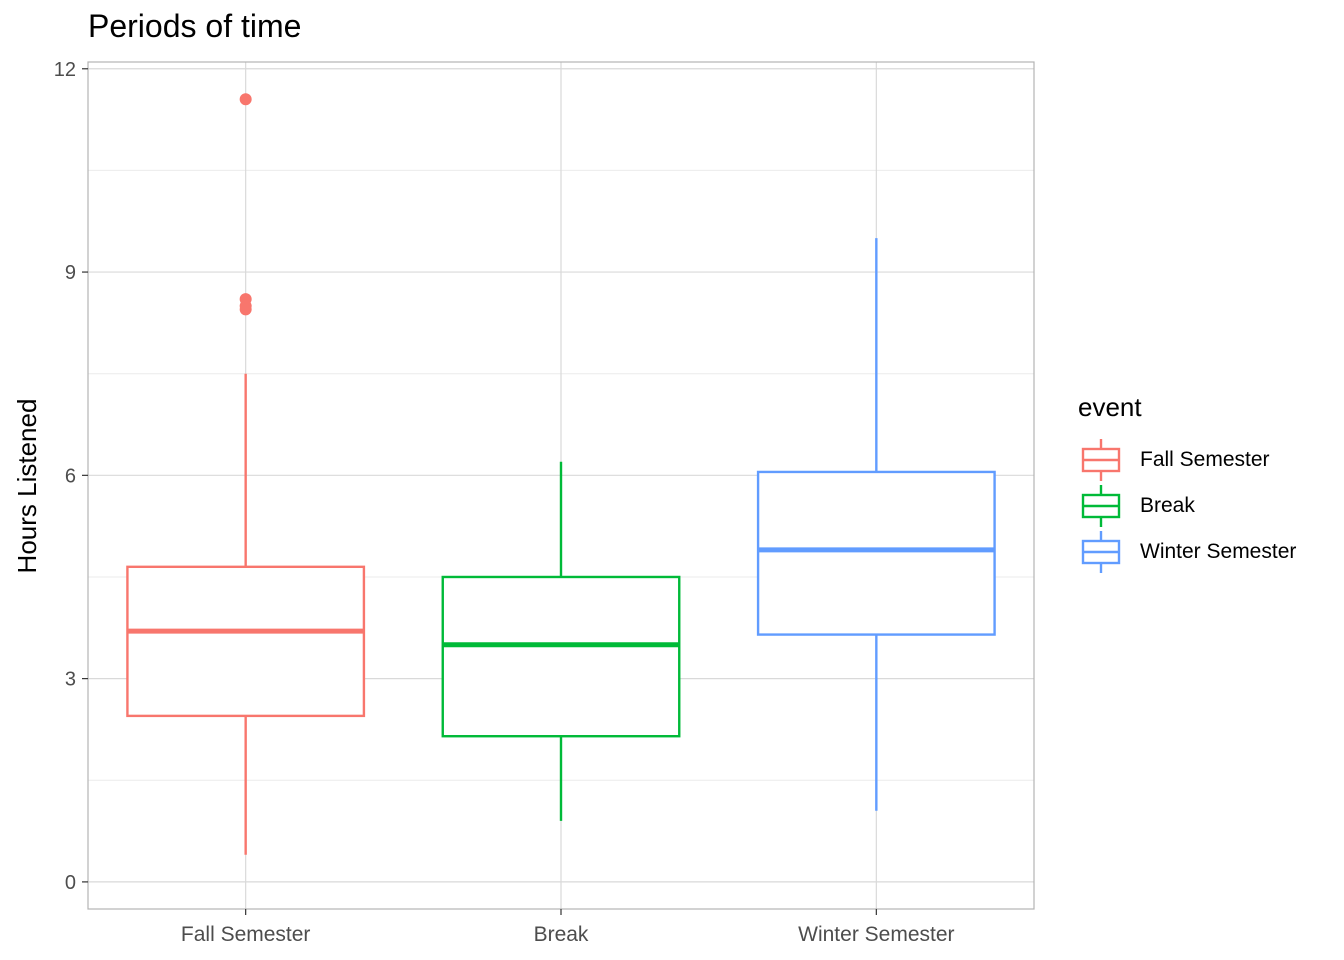 This screenshot has height=960, width=1344. I want to click on y-tick-label: 0, so click(70, 883).